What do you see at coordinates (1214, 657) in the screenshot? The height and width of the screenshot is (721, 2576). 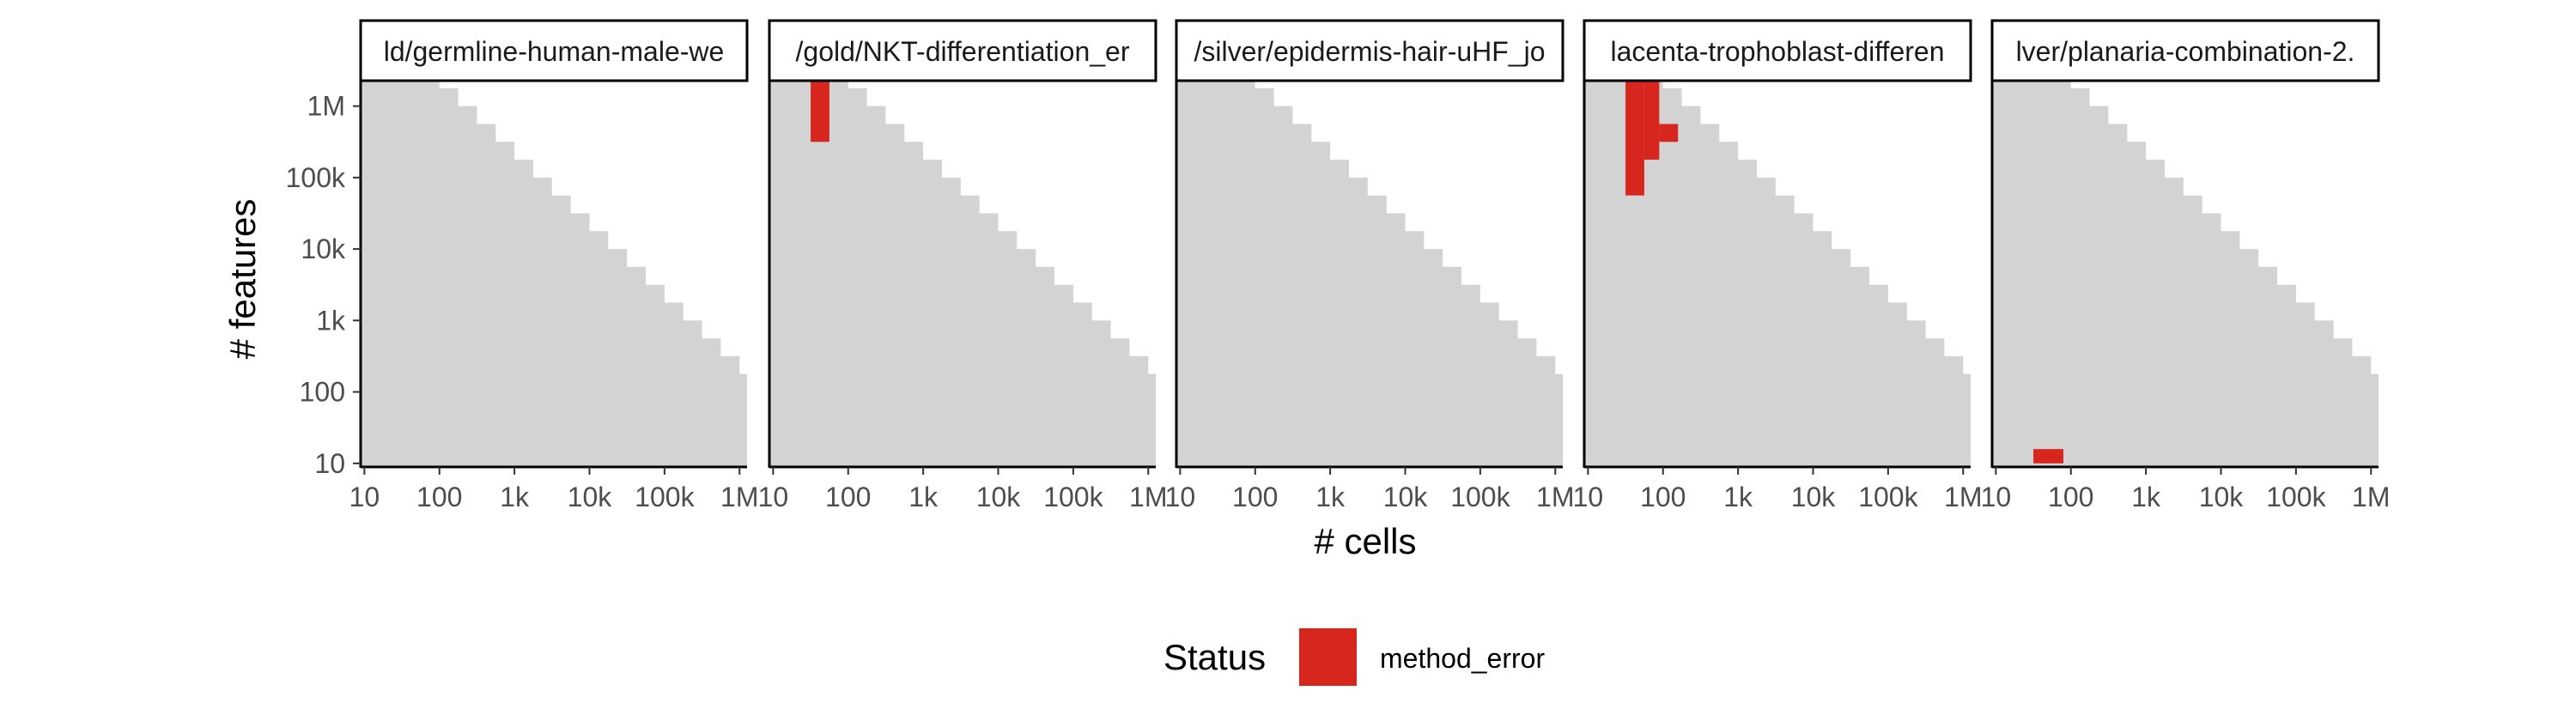 I see `legend-title: Status` at bounding box center [1214, 657].